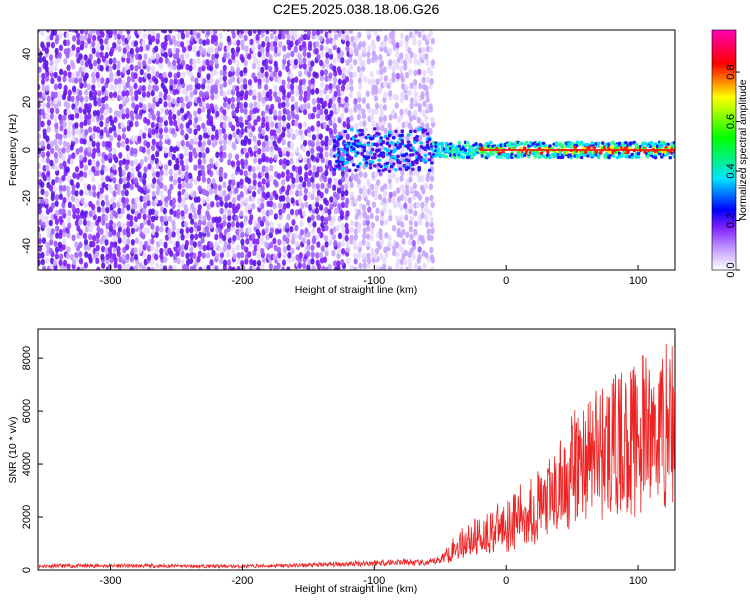  What do you see at coordinates (506, 281) in the screenshot?
I see `x-tick-label: 0` at bounding box center [506, 281].